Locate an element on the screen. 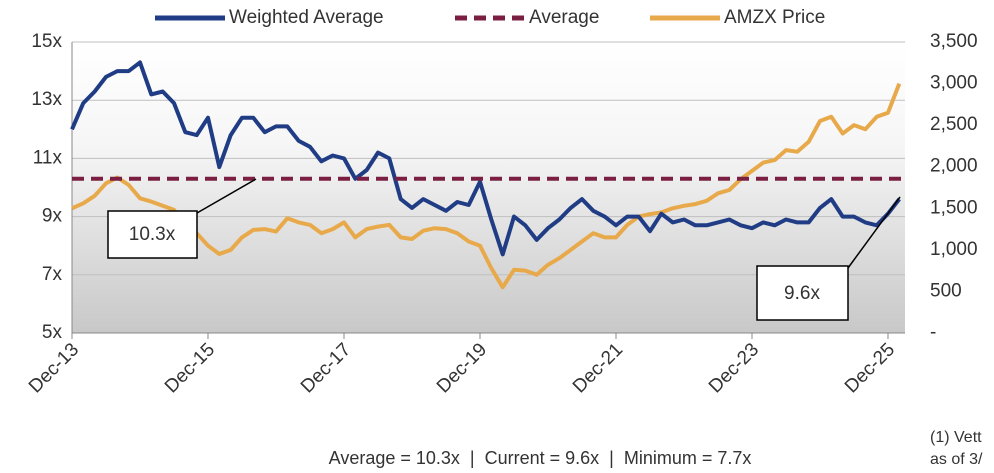  y-tick-label: 11x is located at coordinates (48, 157).